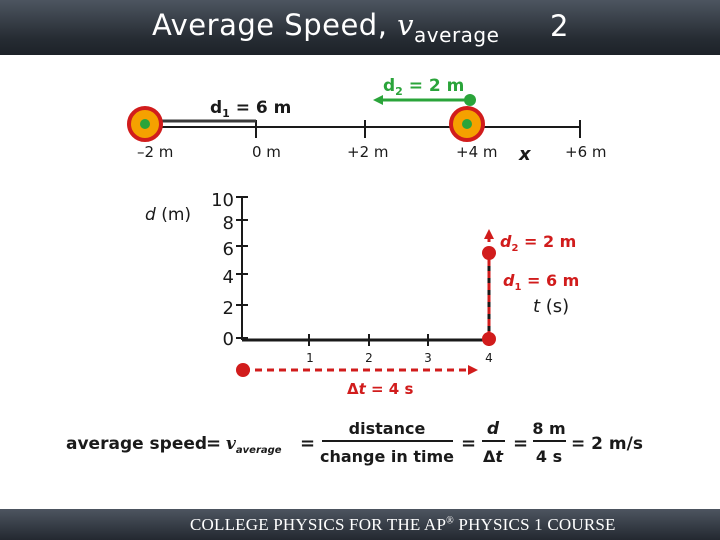  What do you see at coordinates (366, 296) in the screenshot?
I see `distance-time-line` at bounding box center [366, 296].